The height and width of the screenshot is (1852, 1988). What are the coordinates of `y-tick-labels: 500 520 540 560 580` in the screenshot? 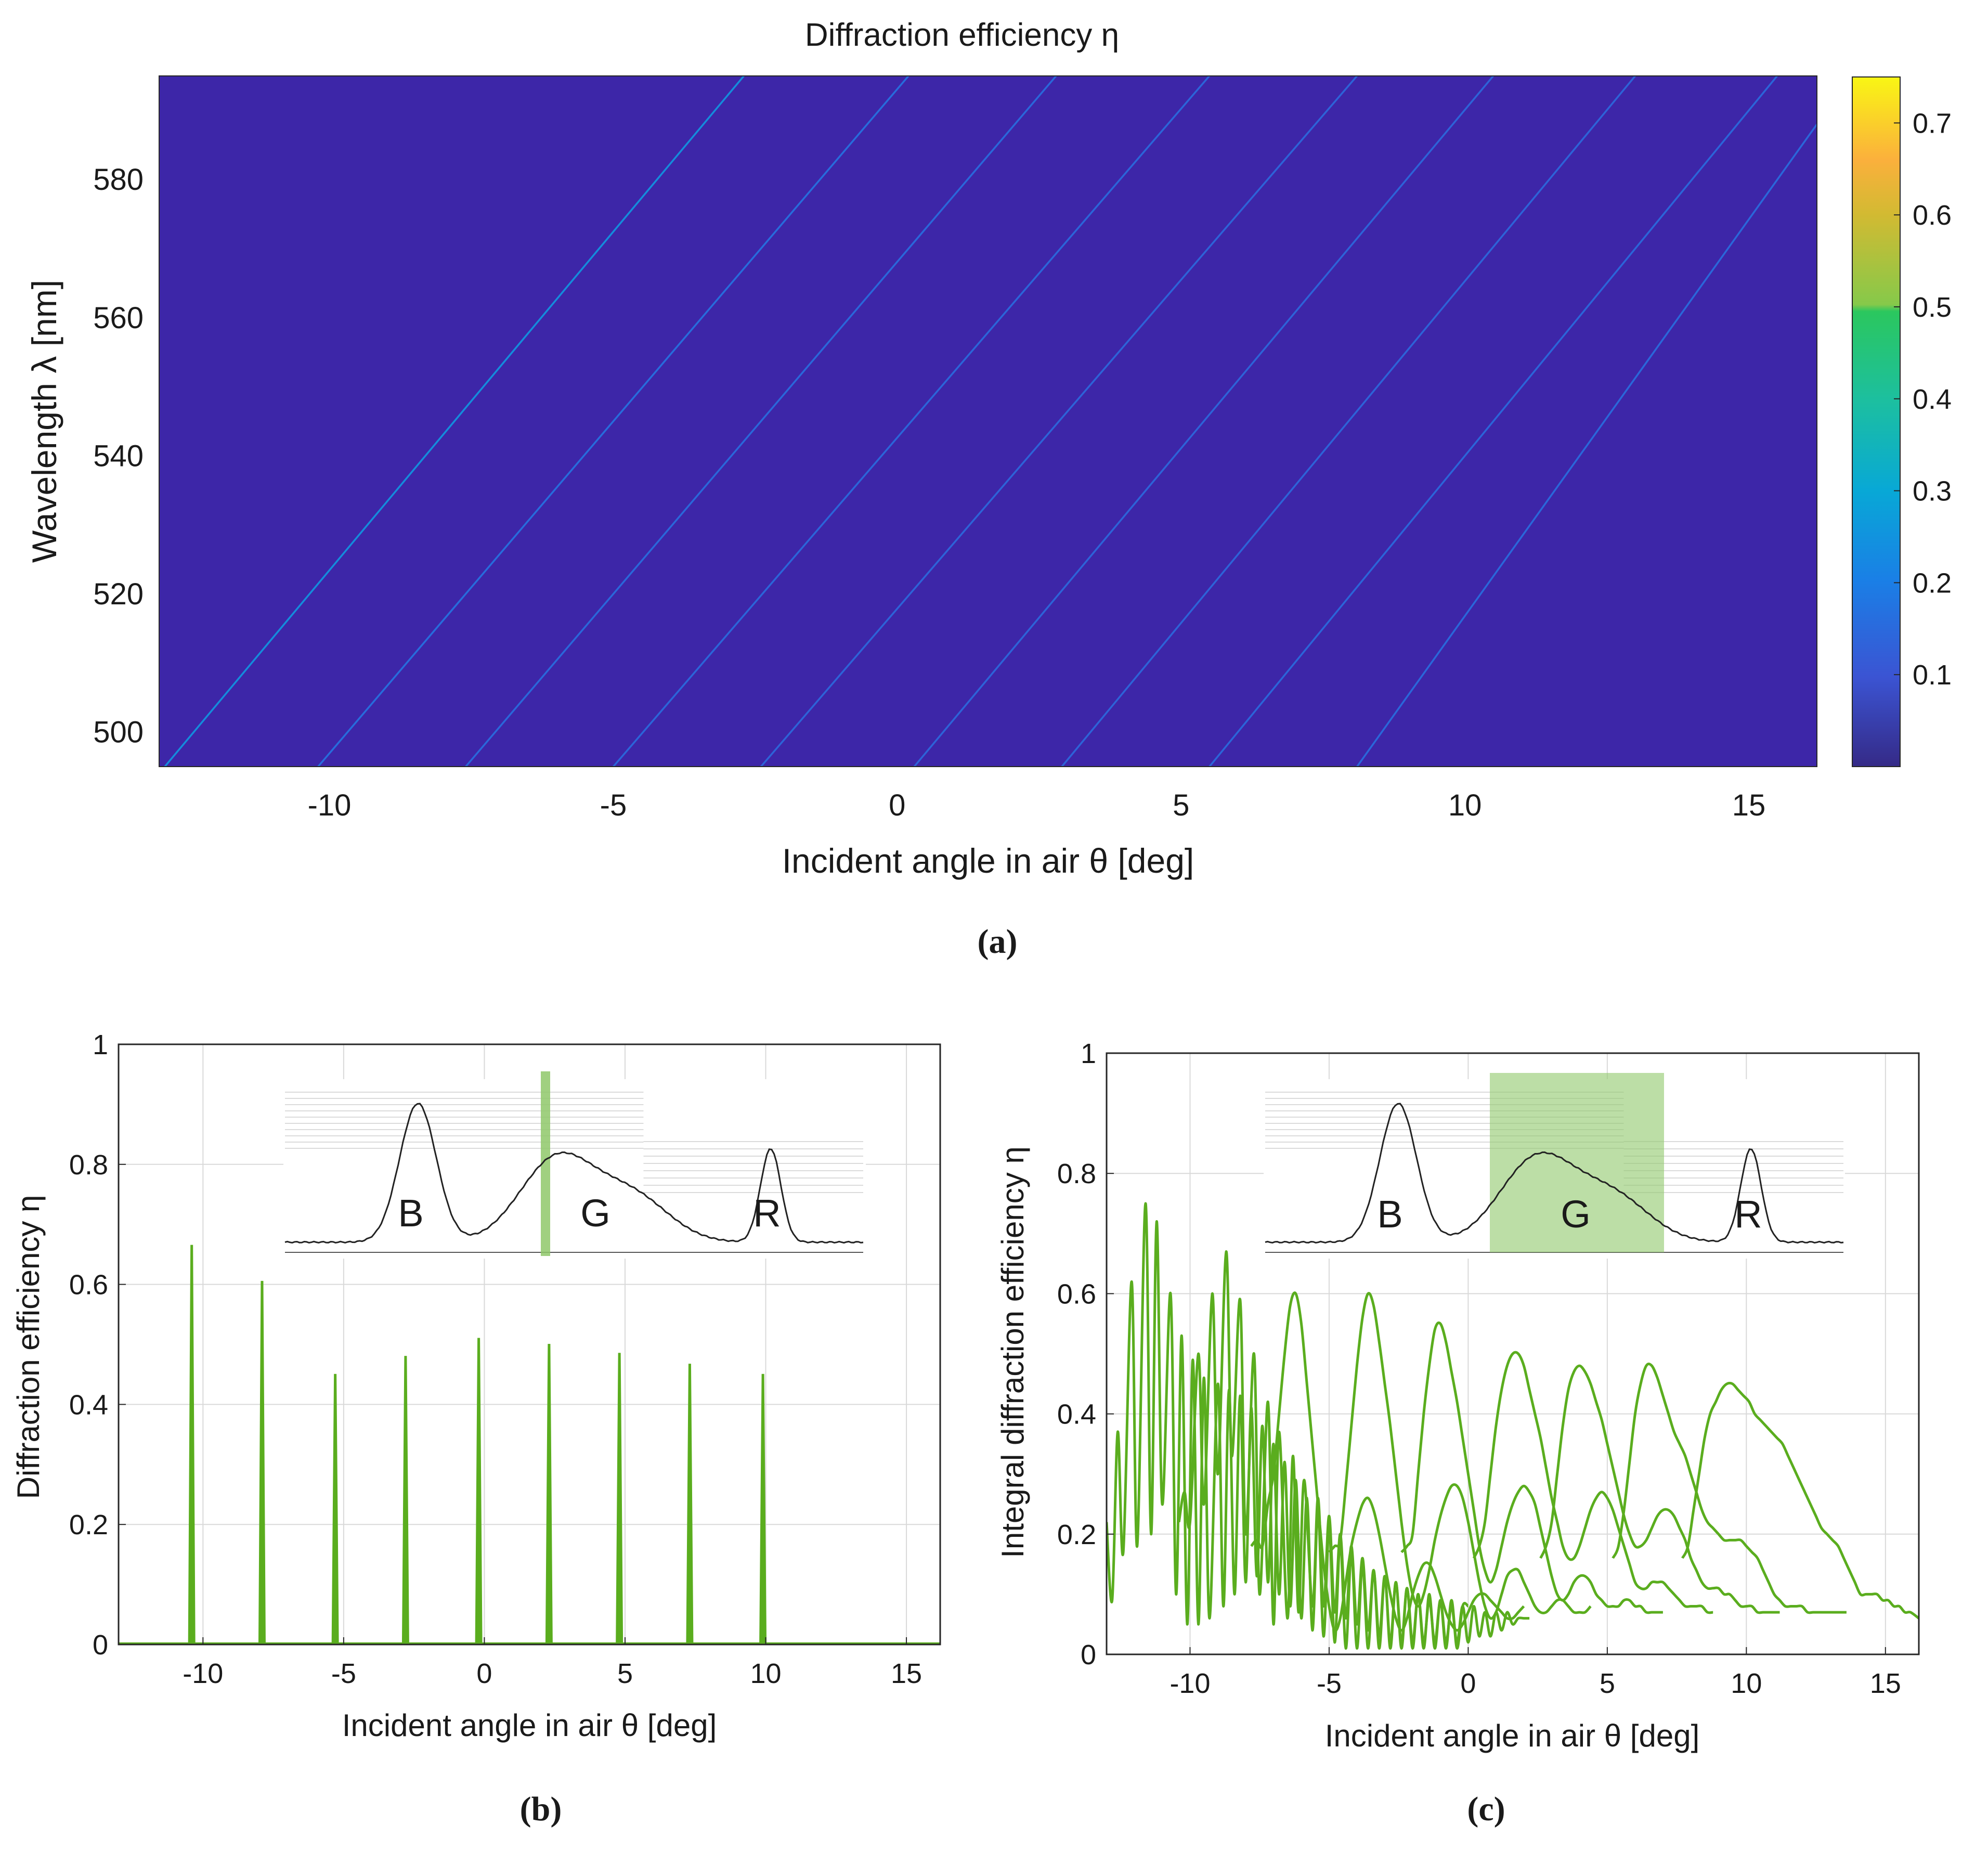 It's located at (118, 456).